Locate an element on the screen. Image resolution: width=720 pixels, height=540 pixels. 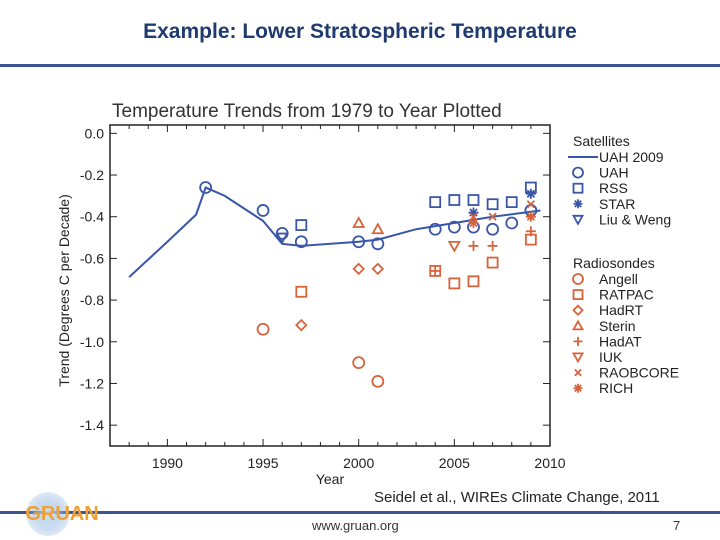
legend-entry: RATPAC is located at coordinates (626, 295).